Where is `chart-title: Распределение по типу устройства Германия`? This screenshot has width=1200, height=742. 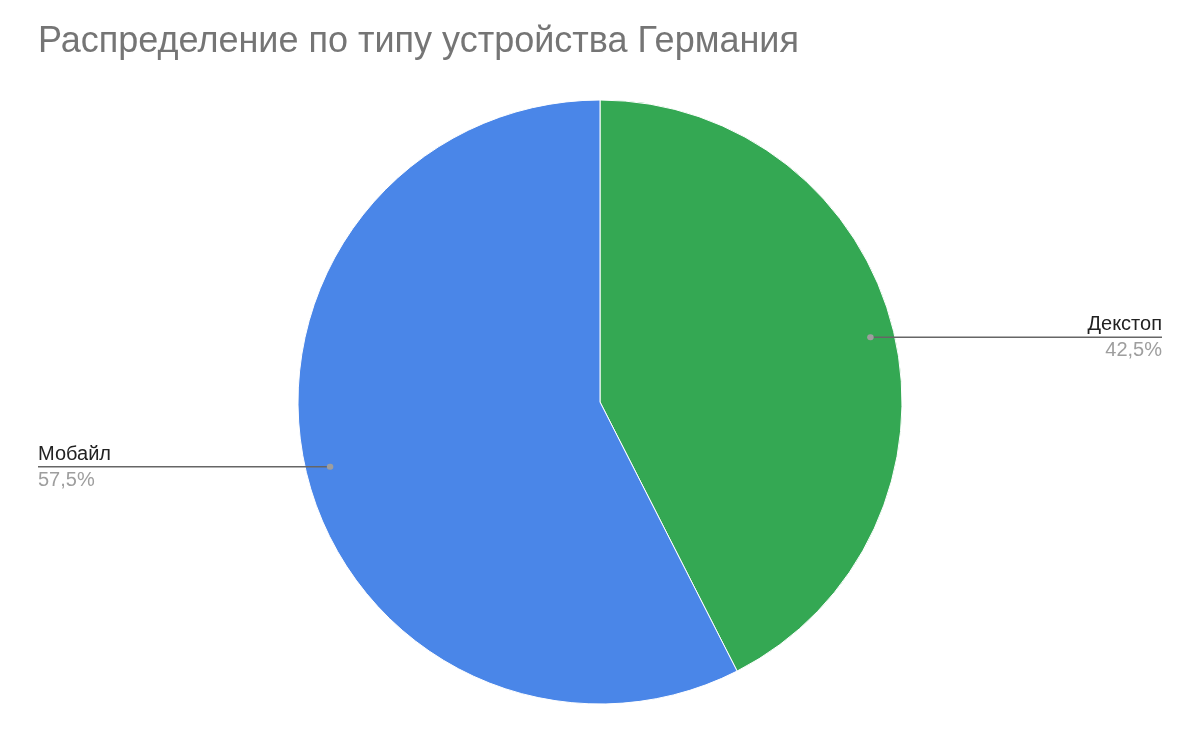
chart-title: Распределение по типу устройства Германия is located at coordinates (418, 39).